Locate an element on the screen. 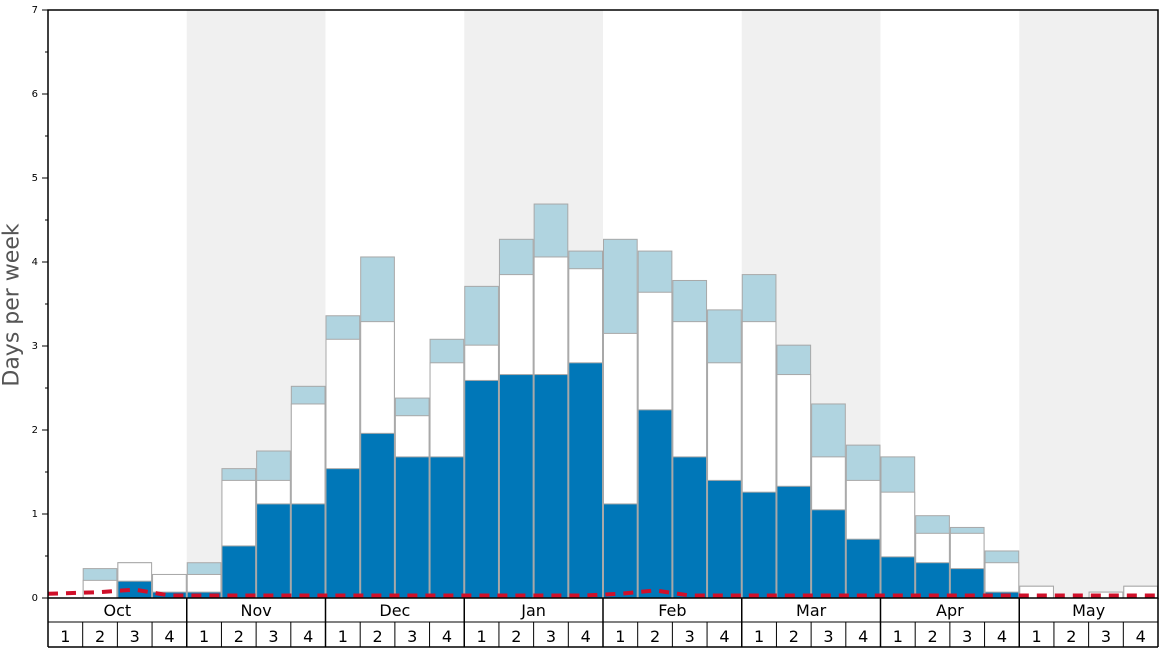 This screenshot has width=1168, height=648. month-label-may: May is located at coordinates (1088, 610).